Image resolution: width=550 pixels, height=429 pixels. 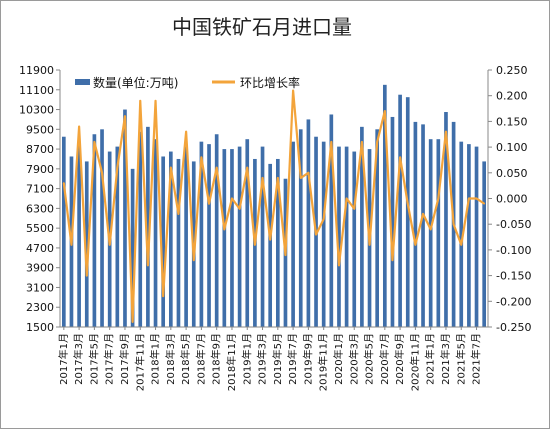 What do you see at coordinates (40, 307) in the screenshot?
I see `y-left-tick-label: 2300` at bounding box center [40, 307].